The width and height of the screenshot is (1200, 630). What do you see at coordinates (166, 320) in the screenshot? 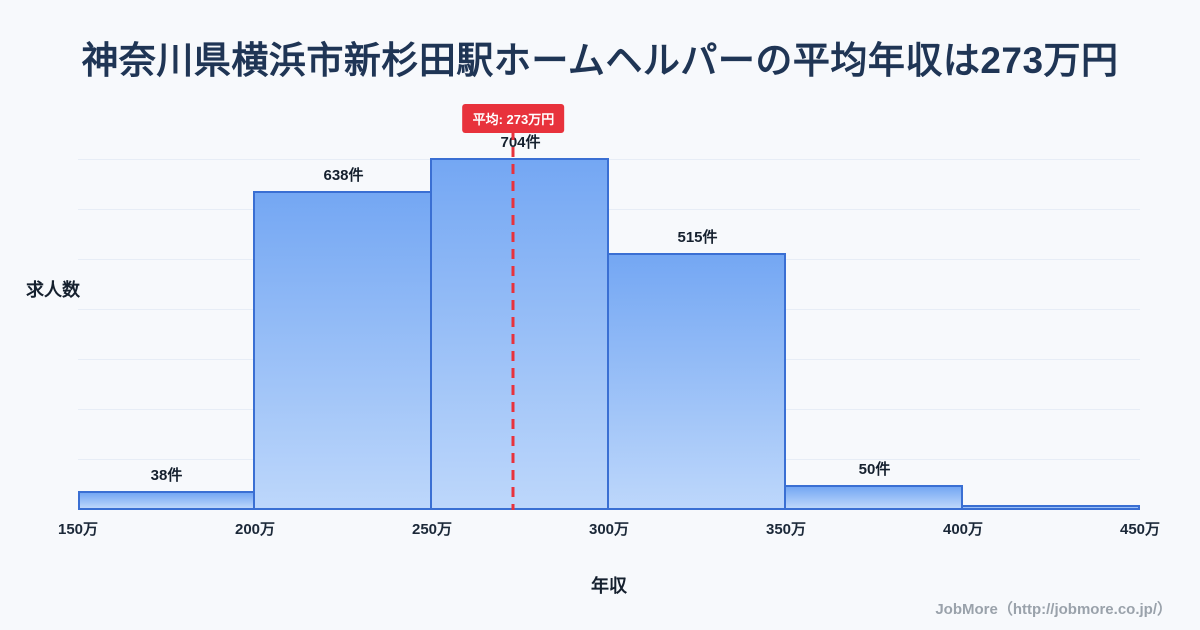
I see `histogram-bin: 38件` at bounding box center [166, 320].